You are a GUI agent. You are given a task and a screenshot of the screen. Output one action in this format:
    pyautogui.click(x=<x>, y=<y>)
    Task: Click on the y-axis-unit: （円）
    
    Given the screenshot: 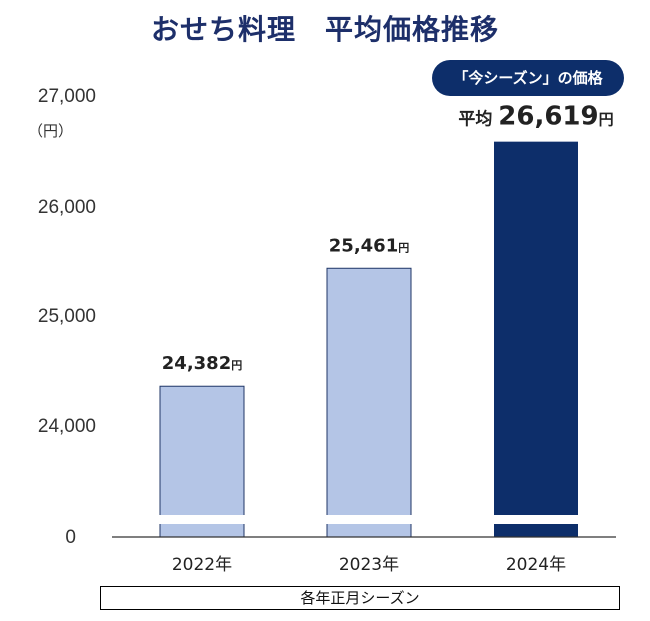 What is the action you would take?
    pyautogui.click(x=51, y=131)
    